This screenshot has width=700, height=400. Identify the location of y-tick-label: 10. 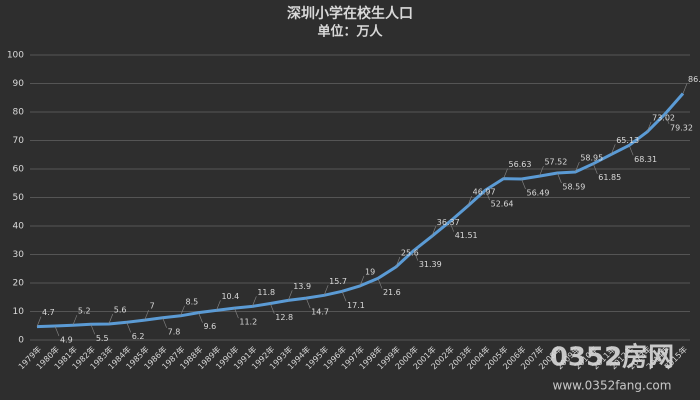
(19, 312).